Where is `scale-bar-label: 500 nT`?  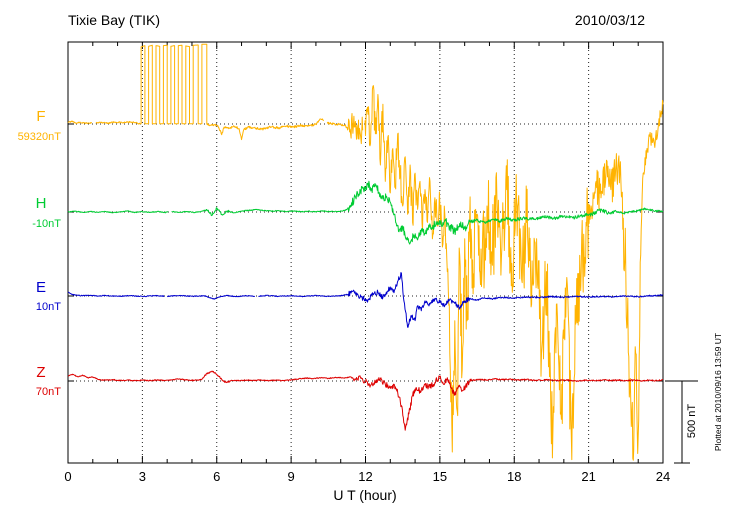 scale-bar-label: 500 nT is located at coordinates (692, 421).